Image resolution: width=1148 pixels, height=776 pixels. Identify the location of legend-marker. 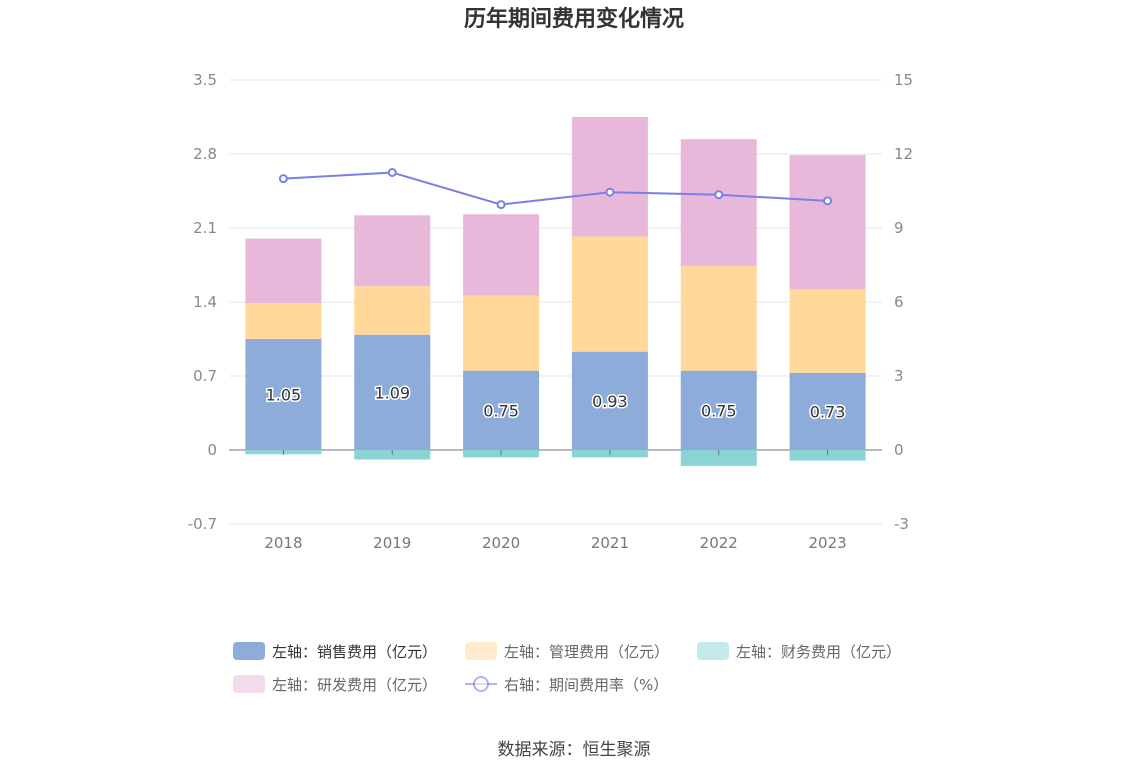
(481, 684).